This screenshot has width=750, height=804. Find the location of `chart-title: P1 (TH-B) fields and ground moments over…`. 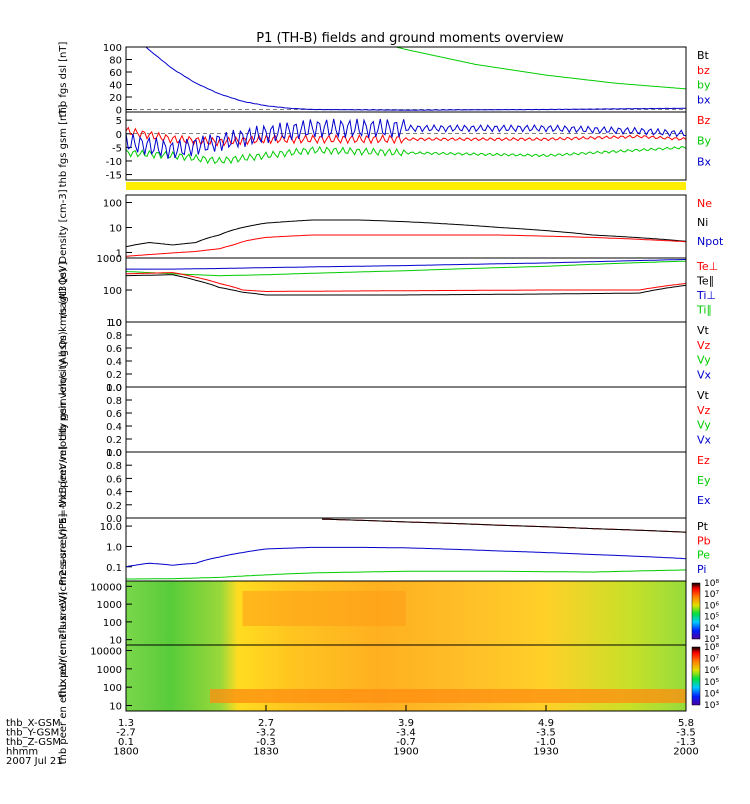

chart-title: P1 (TH-B) fields and ground moments over… is located at coordinates (410, 38).